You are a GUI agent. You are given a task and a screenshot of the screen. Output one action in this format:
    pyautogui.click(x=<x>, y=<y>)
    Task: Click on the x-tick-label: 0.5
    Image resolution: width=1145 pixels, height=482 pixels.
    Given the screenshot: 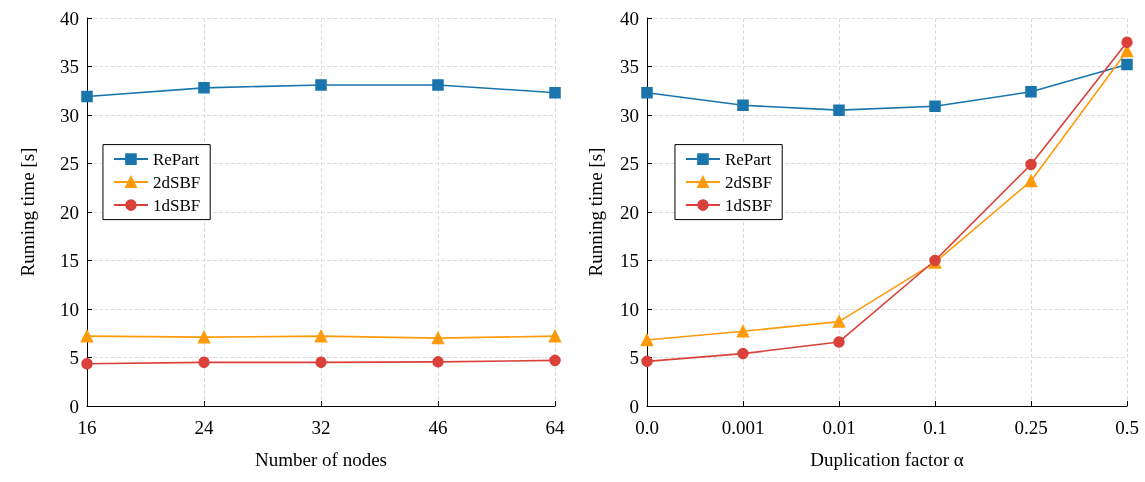 What is the action you would take?
    pyautogui.click(x=1127, y=427)
    